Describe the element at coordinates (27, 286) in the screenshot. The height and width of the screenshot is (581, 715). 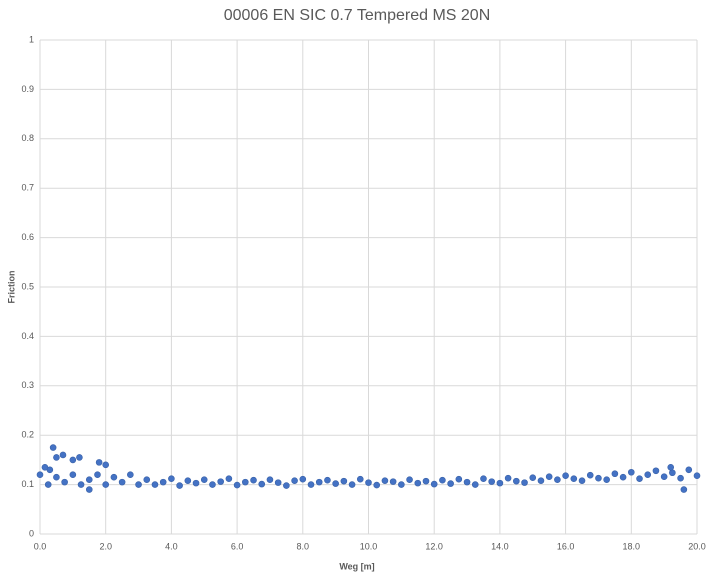
I see `y-tick-label: 0.5` at that location.